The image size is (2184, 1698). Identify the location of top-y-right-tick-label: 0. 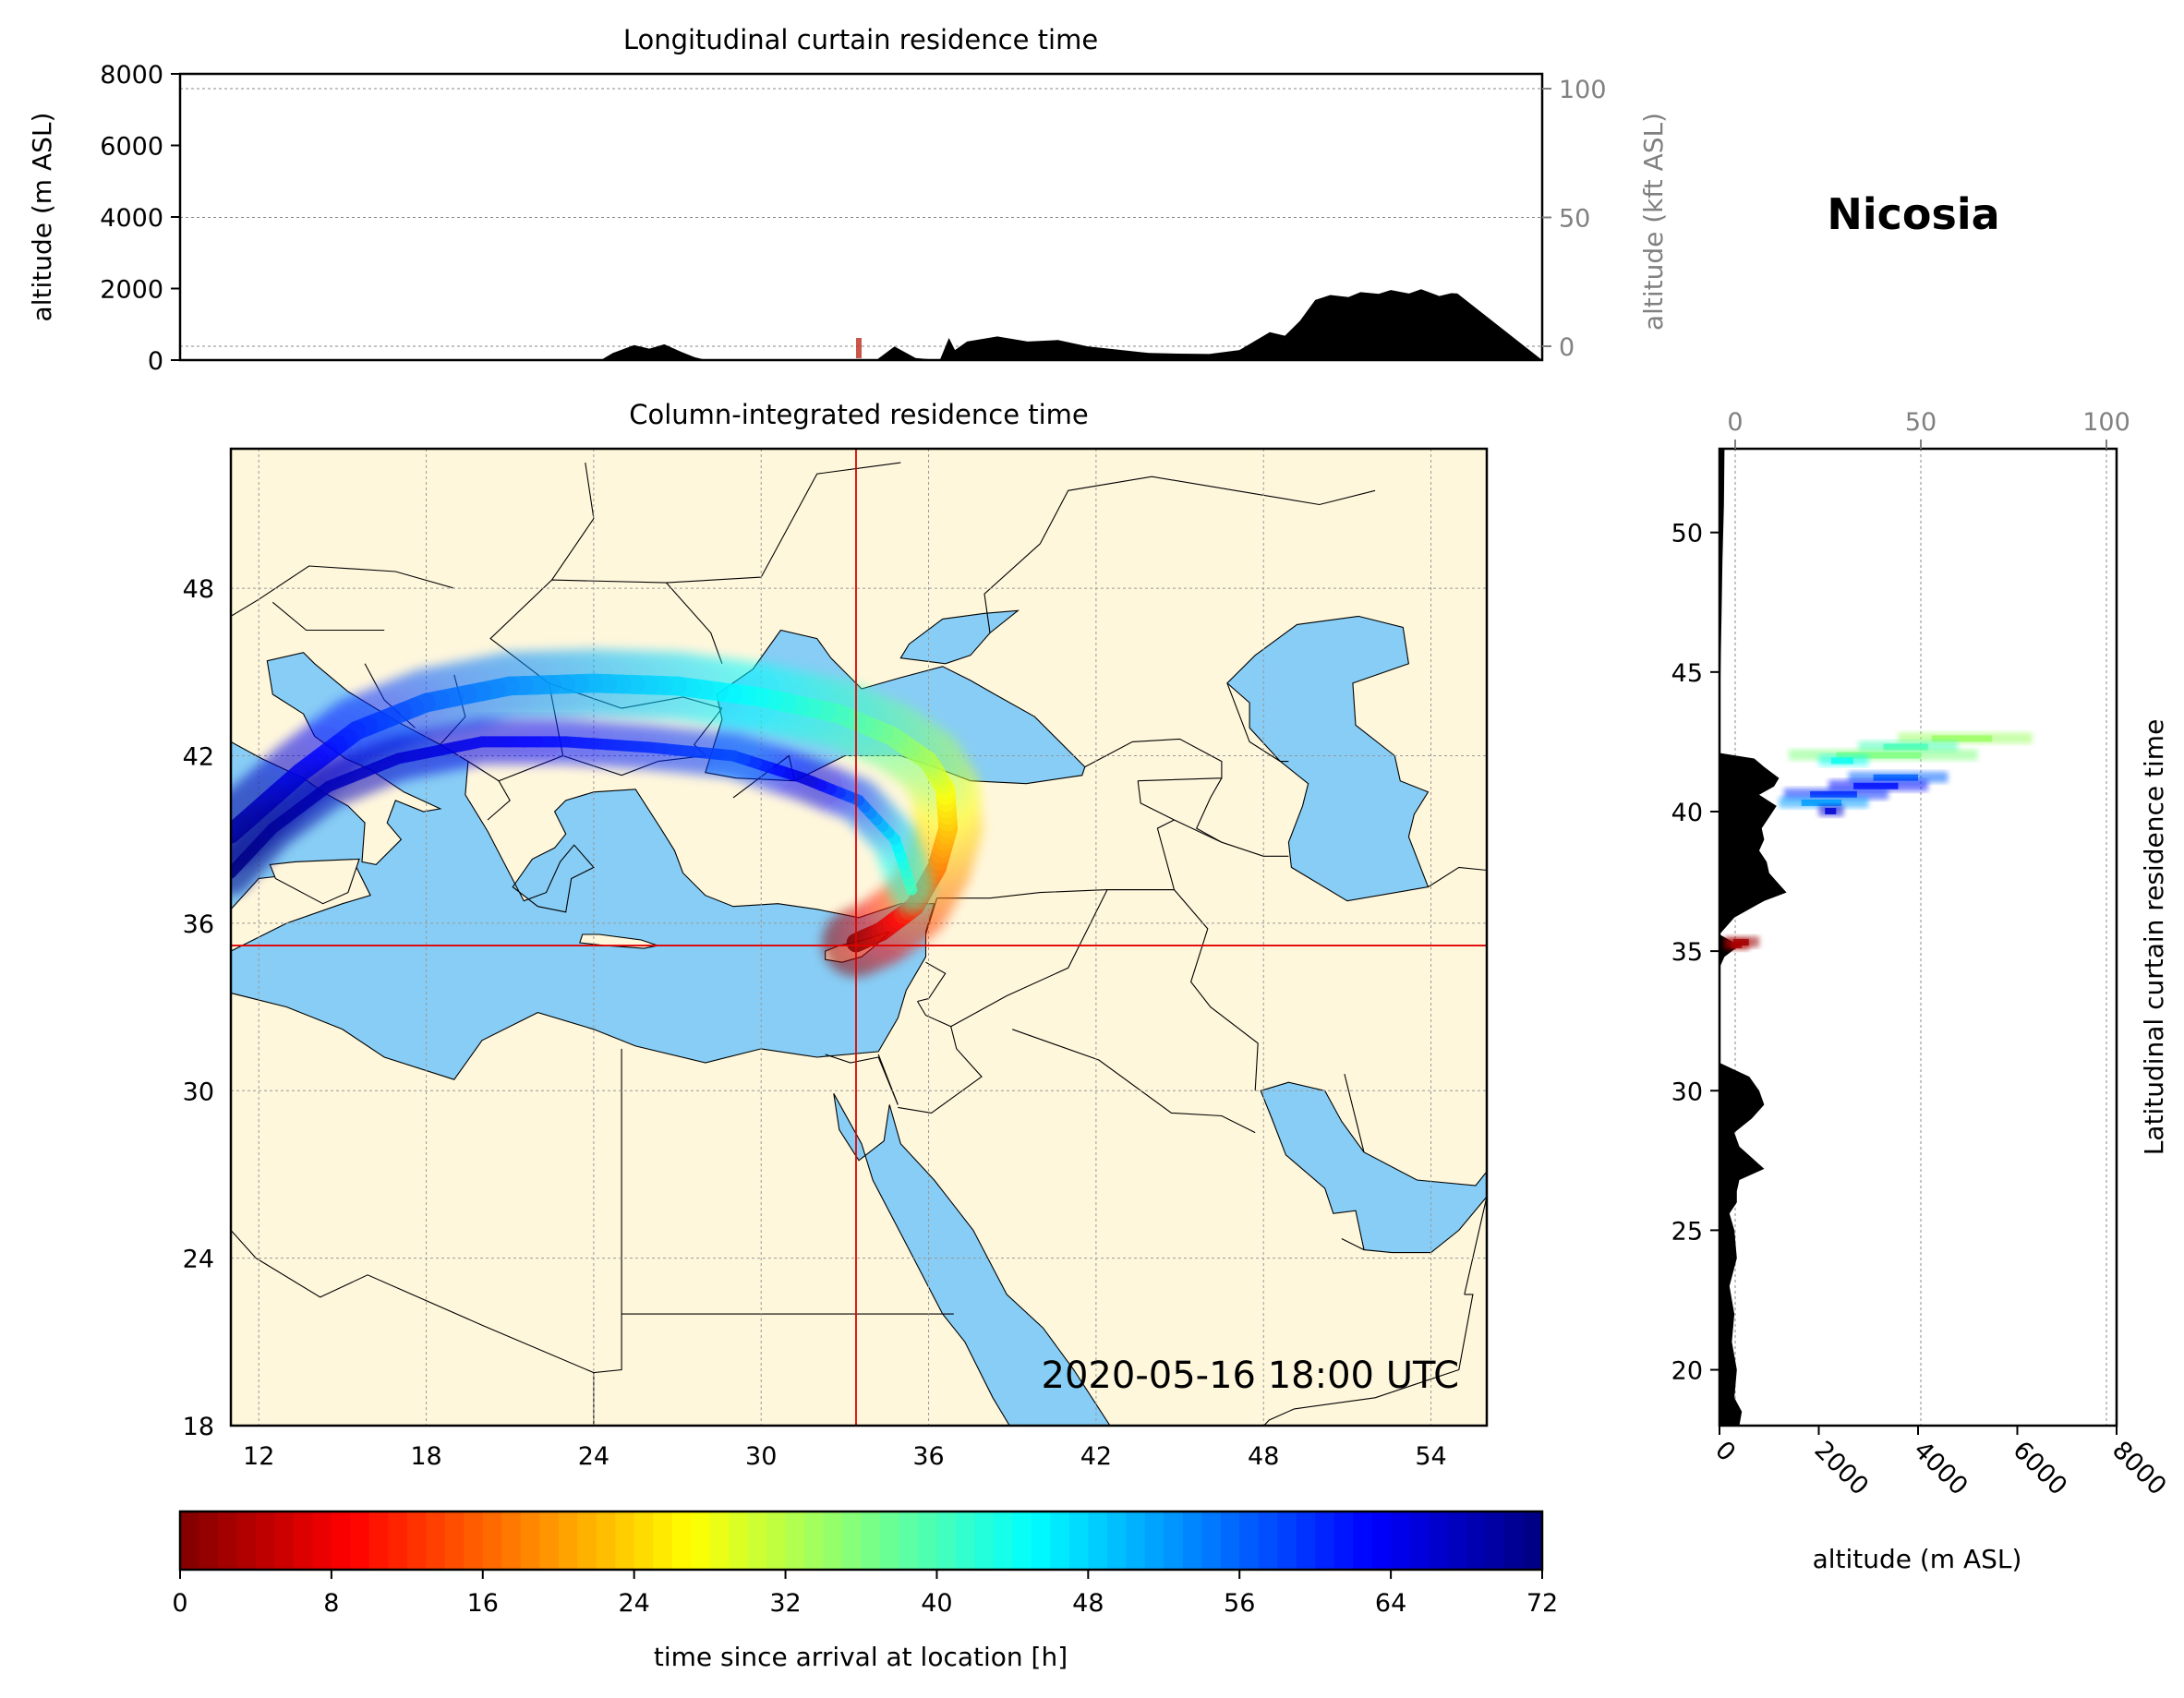
(1567, 347).